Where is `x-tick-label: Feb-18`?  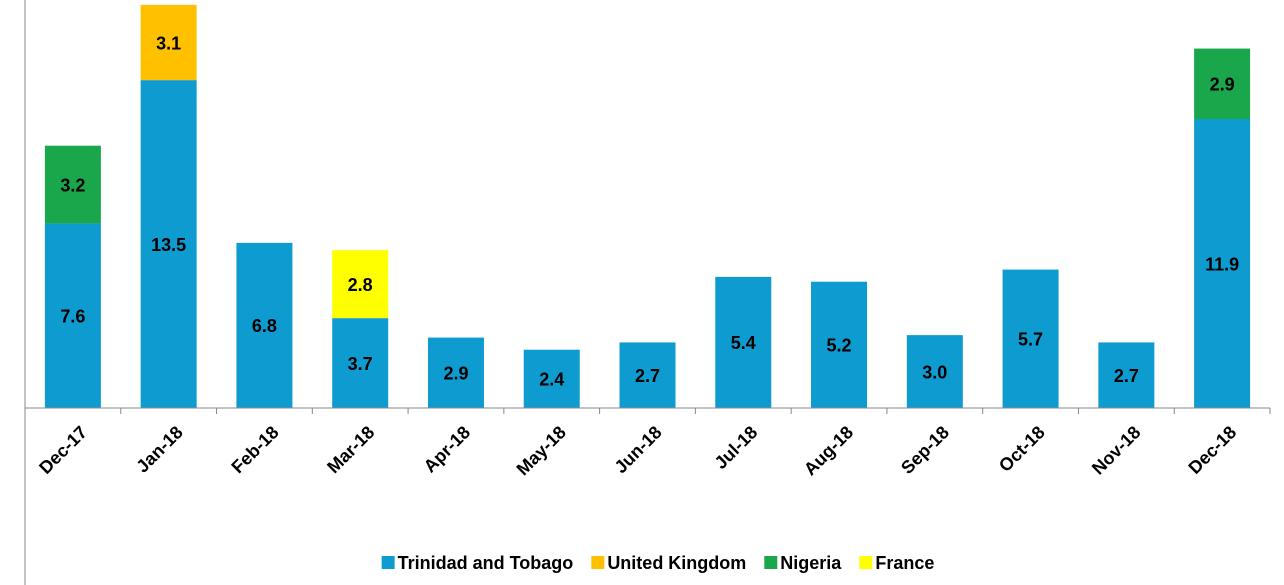
x-tick-label: Feb-18 is located at coordinates (254, 449).